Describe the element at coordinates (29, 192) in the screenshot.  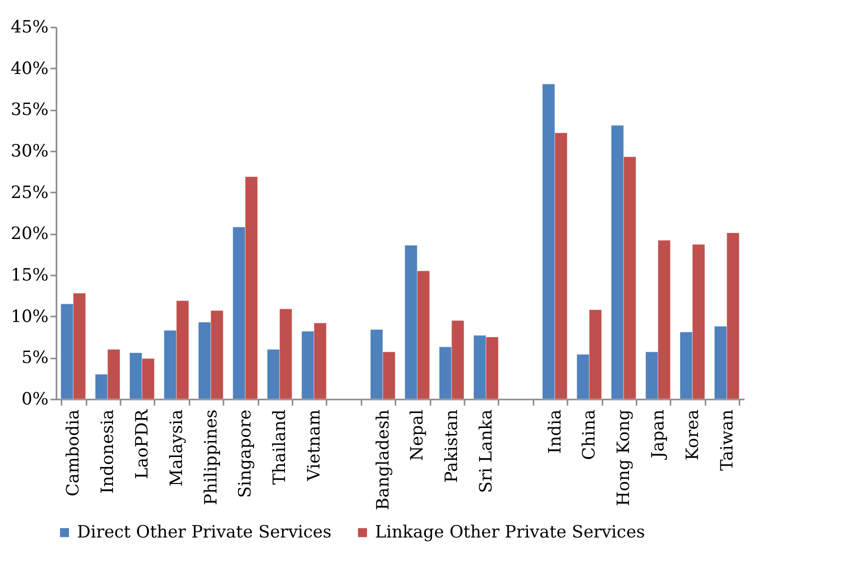
I see `y-tick-label: 25%` at that location.